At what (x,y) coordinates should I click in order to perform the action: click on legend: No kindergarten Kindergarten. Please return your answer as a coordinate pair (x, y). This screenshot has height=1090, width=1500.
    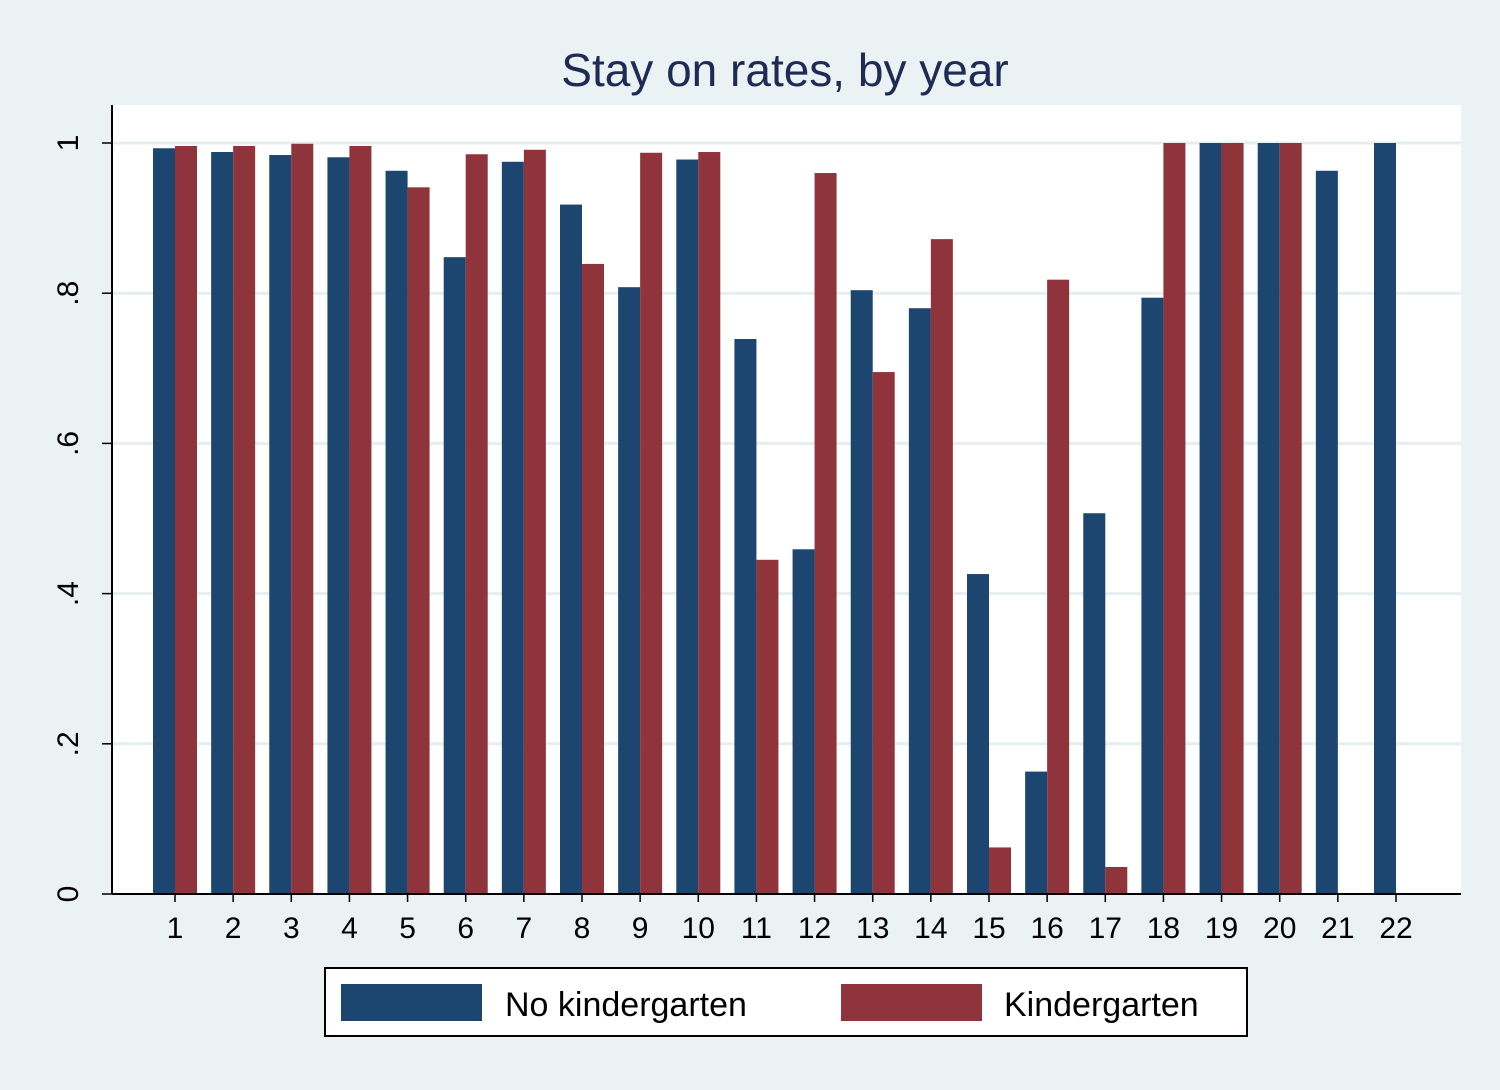
    Looking at the image, I should click on (786, 1002).